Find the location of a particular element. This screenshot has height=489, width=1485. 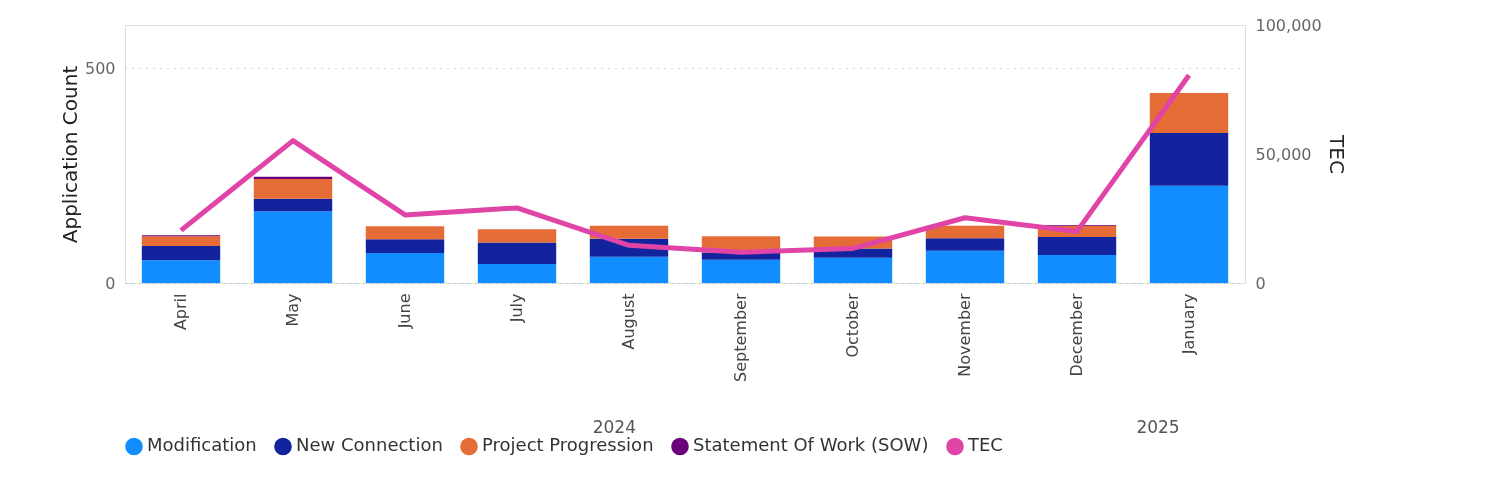

legend-label: Project Progression is located at coordinates (568, 445).